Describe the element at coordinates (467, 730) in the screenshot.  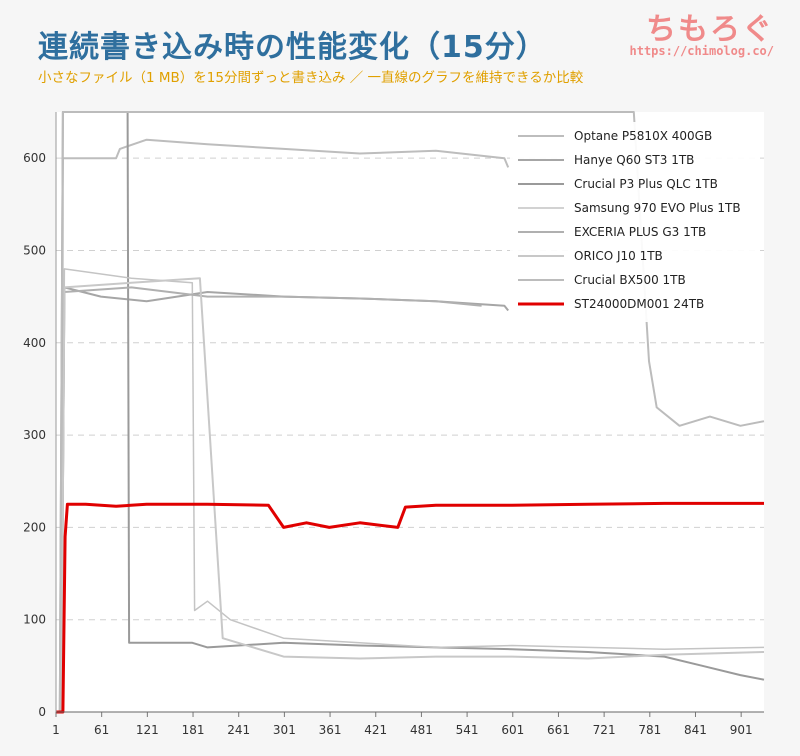
I see `x-tick-label: 541` at that location.